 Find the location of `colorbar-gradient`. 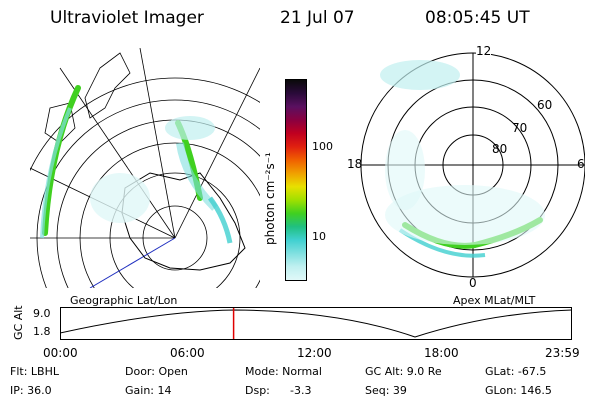

colorbar-gradient is located at coordinates (296, 180).